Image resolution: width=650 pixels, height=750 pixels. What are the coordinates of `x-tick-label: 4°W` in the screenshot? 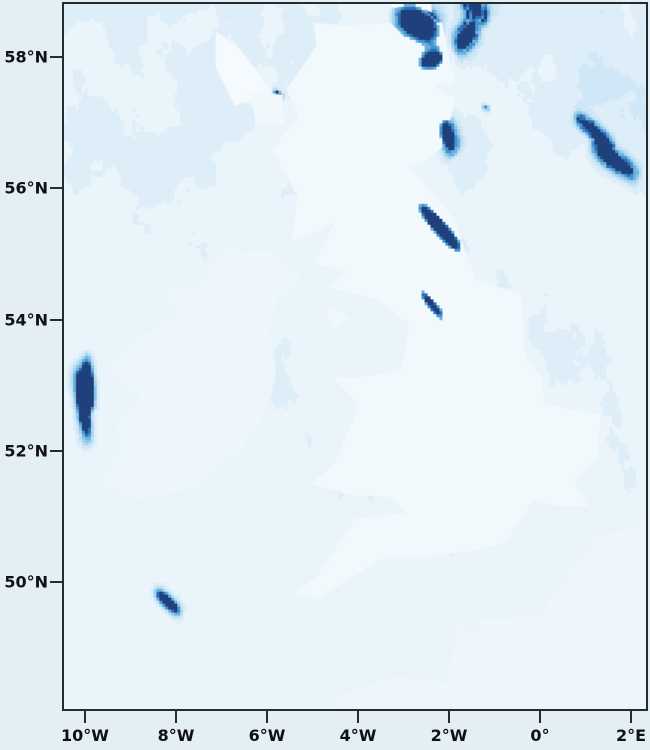 It's located at (358, 735).